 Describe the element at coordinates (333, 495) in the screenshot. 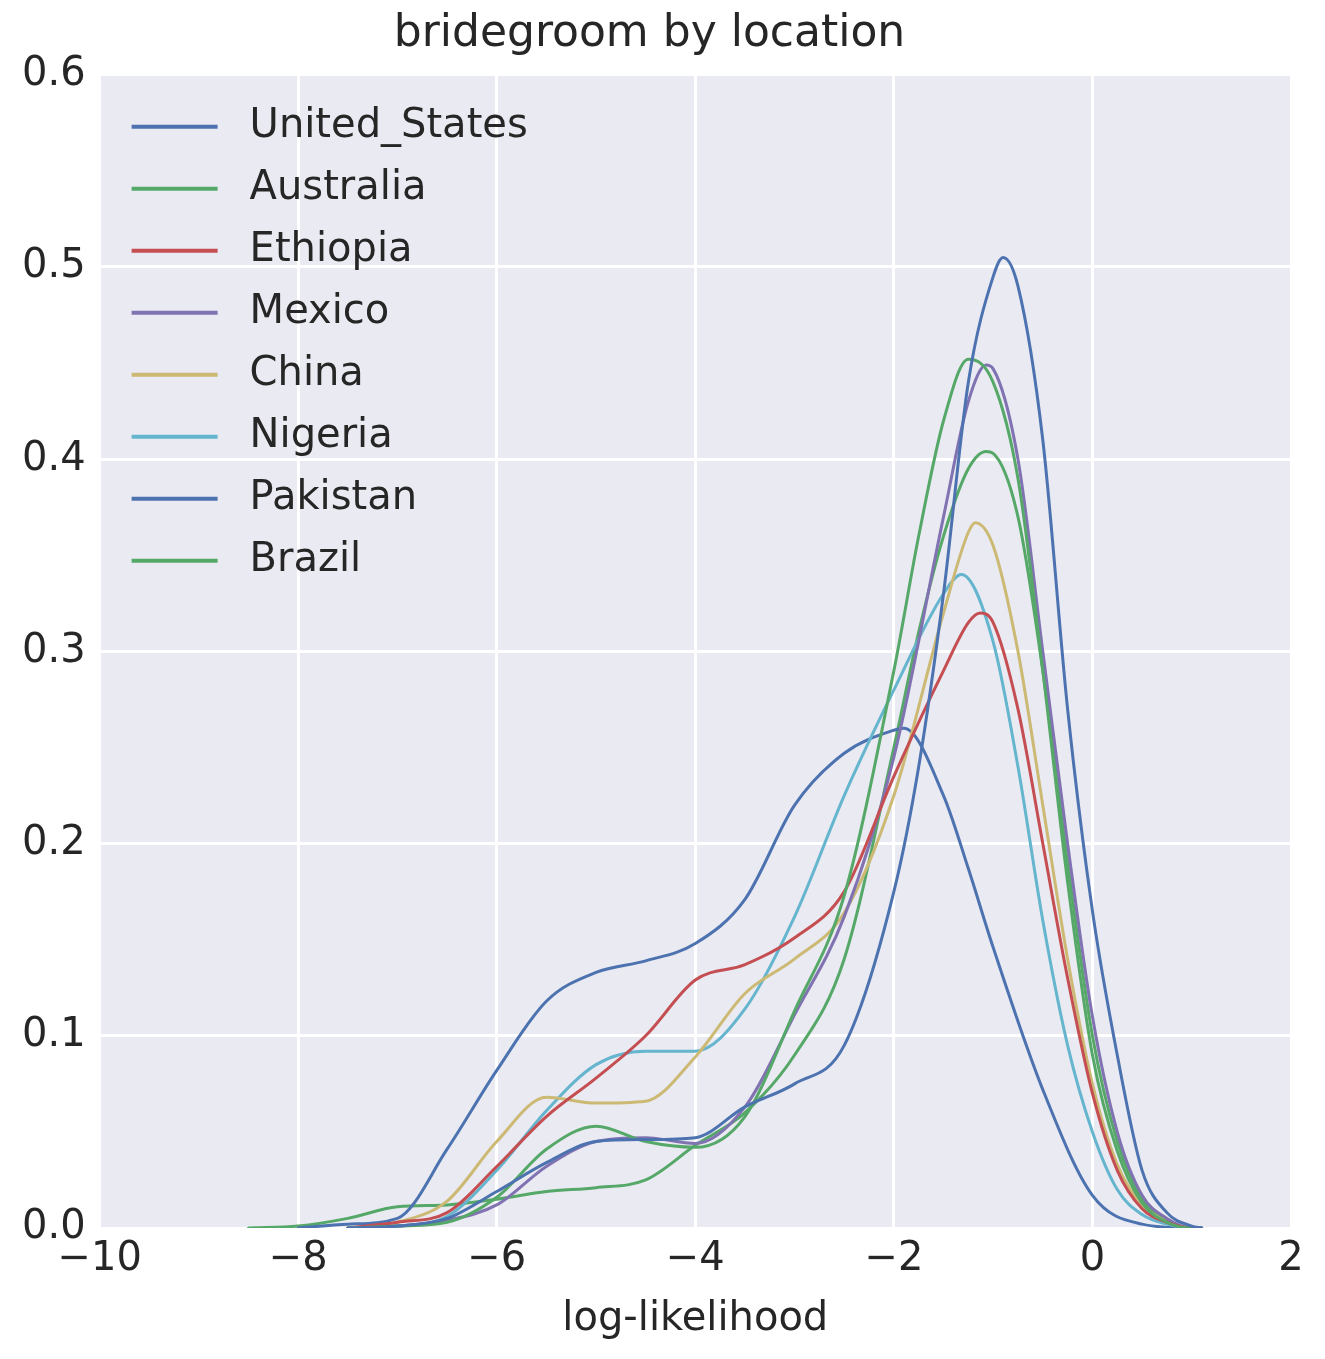

I see `legend-label: Pakistan` at that location.